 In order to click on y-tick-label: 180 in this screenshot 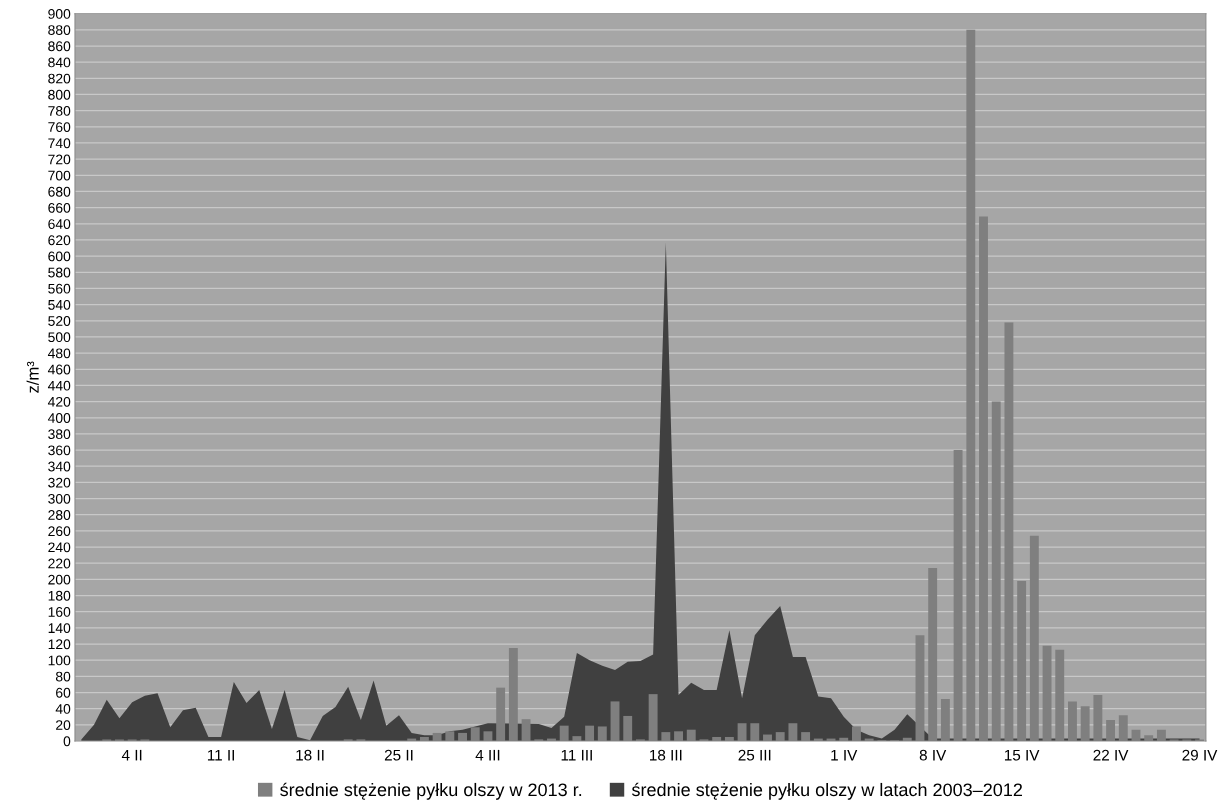, I will do `click(59, 595)`.